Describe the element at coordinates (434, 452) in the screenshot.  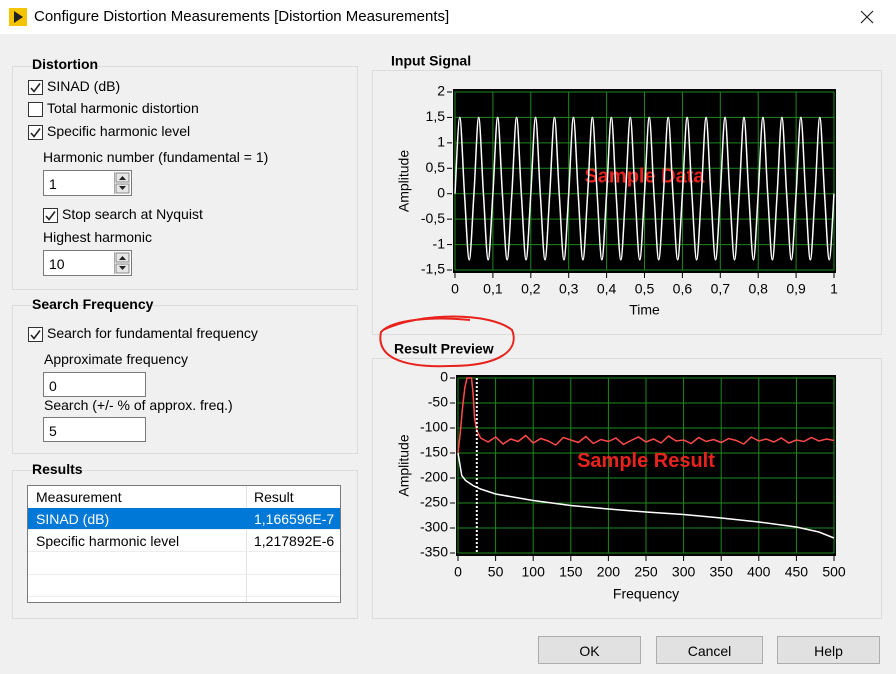
I see `y-tick-label: -150` at that location.